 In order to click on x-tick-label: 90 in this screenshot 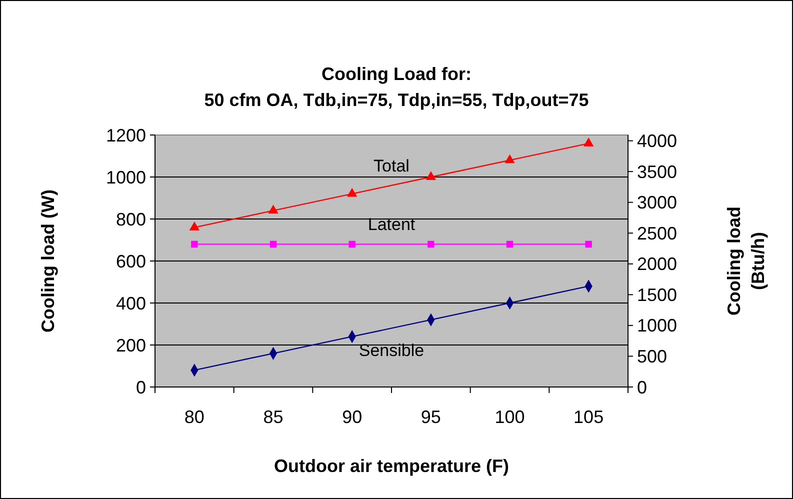, I will do `click(352, 417)`.